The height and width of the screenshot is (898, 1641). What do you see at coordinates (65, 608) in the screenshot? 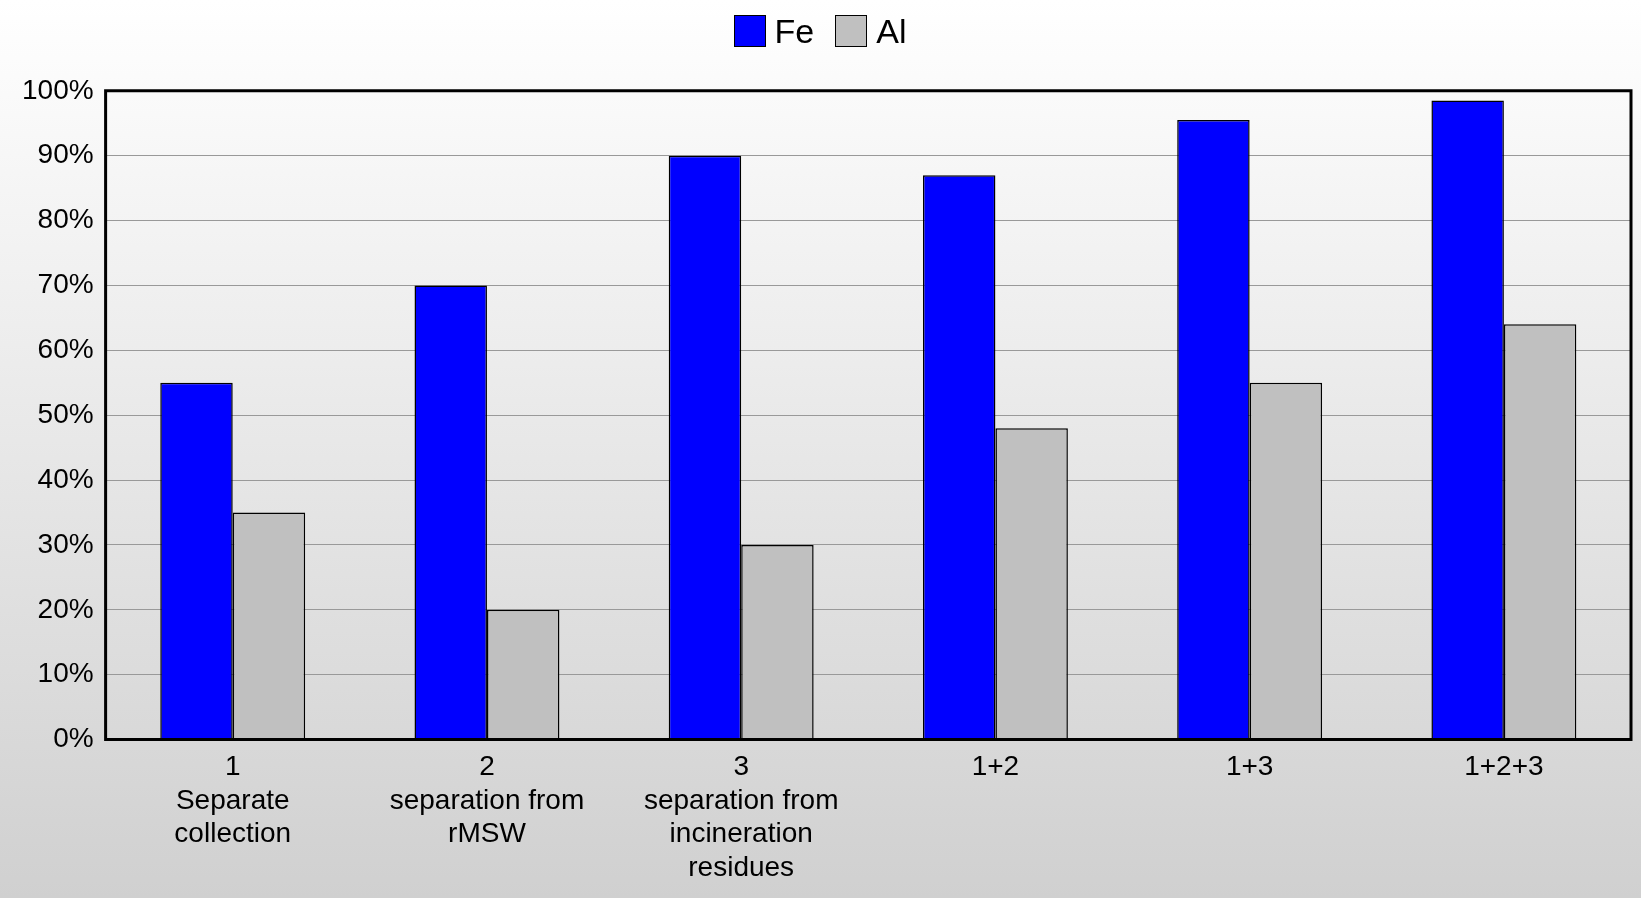
I see `y-tick-label: 20%` at bounding box center [65, 608].